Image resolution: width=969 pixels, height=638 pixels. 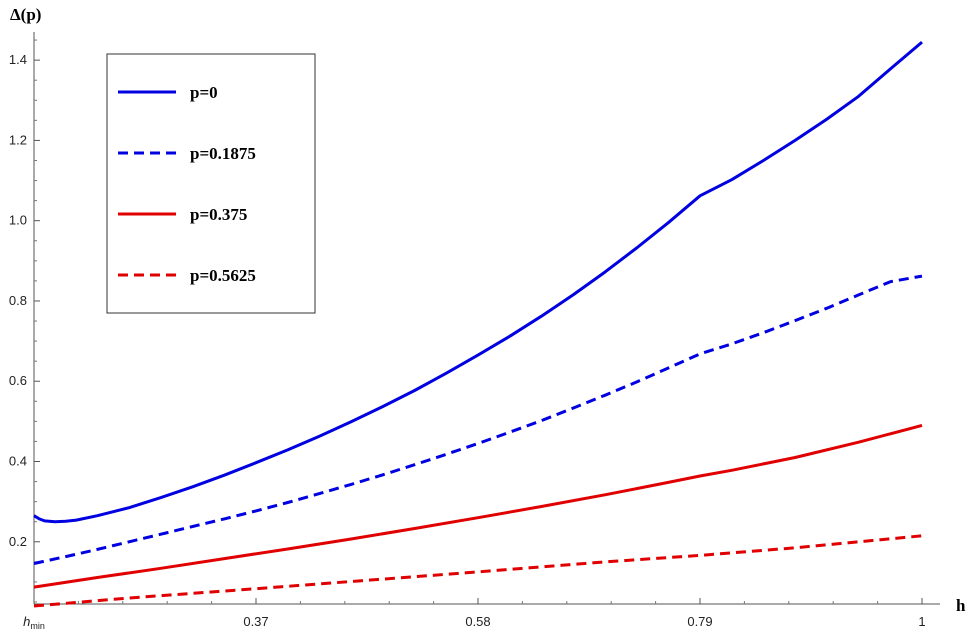 What do you see at coordinates (18, 59) in the screenshot?
I see `y-tick-label: 1.4` at bounding box center [18, 59].